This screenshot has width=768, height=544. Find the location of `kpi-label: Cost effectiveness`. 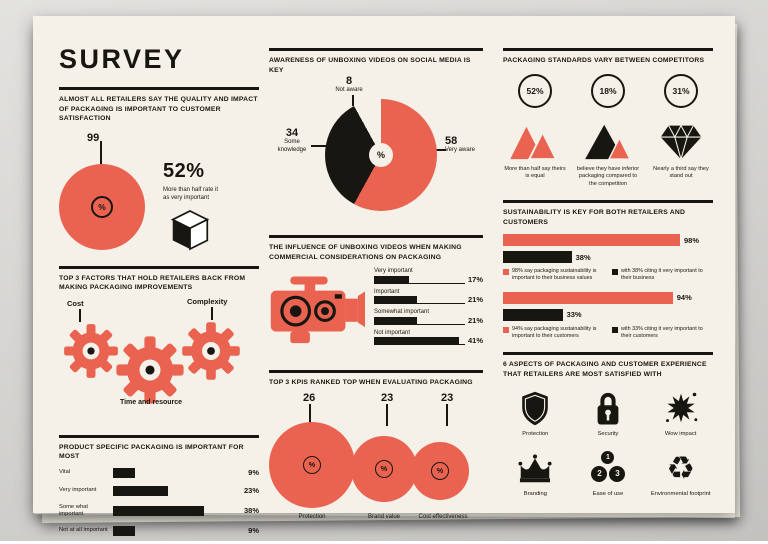

kpi-label: Cost effectiveness is located at coordinates (443, 516).